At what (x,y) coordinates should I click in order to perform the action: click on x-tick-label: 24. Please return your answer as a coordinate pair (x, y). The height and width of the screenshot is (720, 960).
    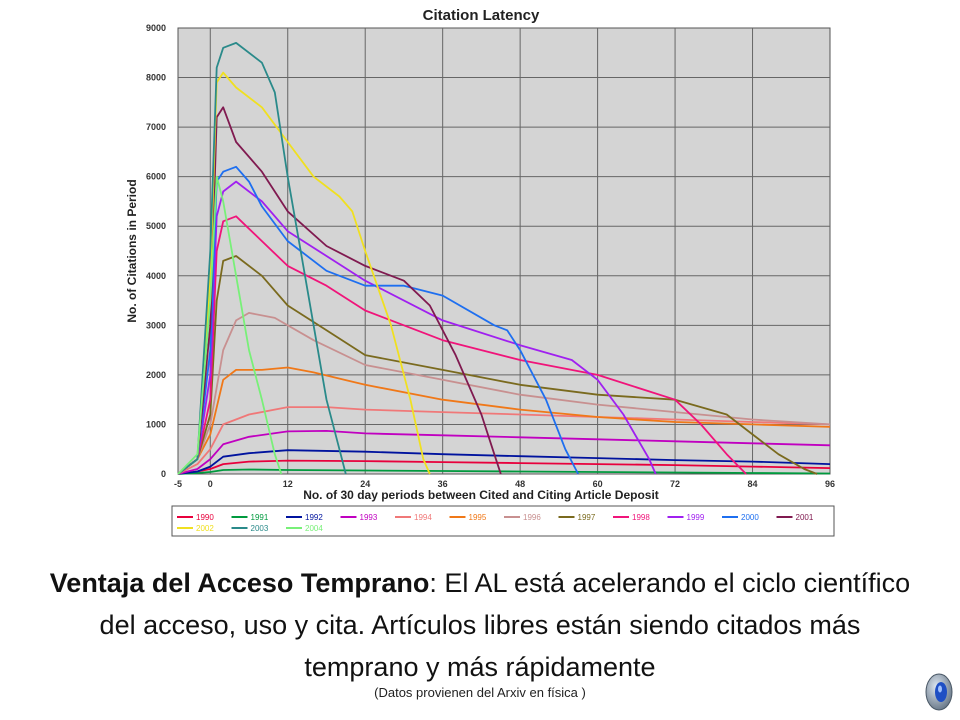
    Looking at the image, I should click on (365, 484).